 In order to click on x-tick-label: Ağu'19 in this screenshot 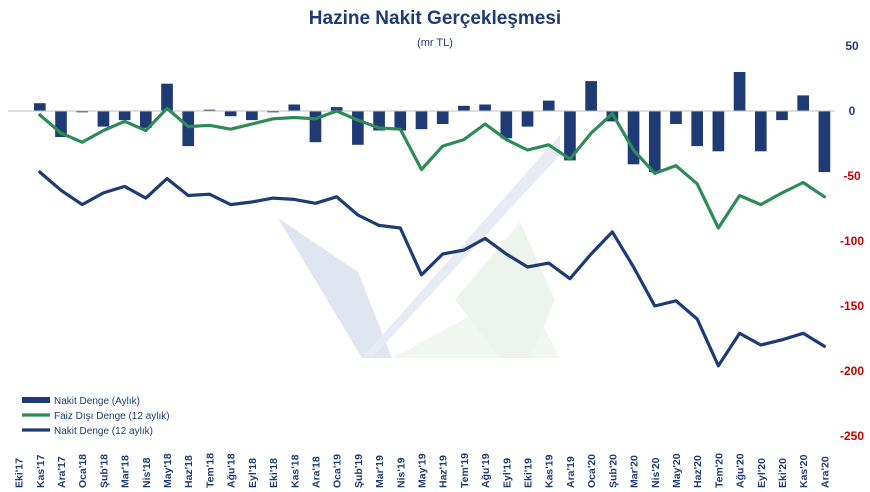, I will do `click(486, 470)`.